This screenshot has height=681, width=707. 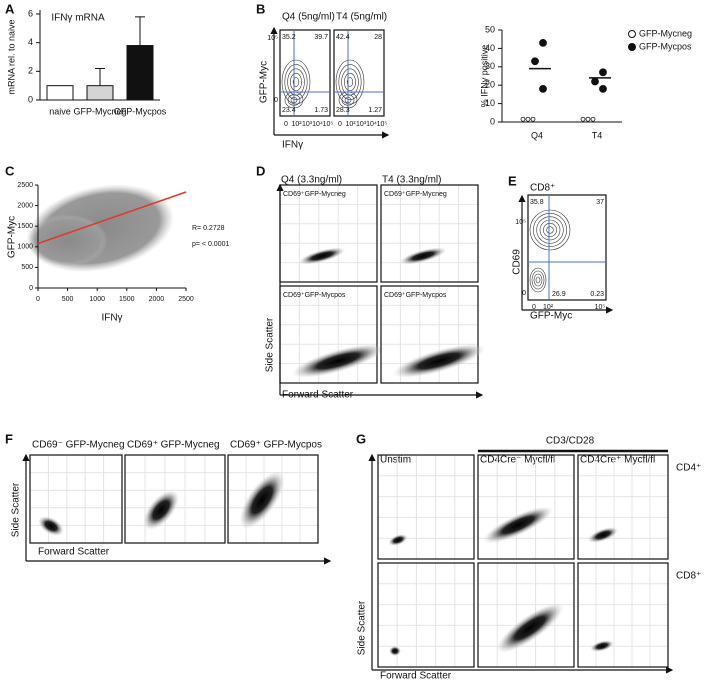 I want to click on y-tick-label: 10⁵, so click(x=520, y=222).